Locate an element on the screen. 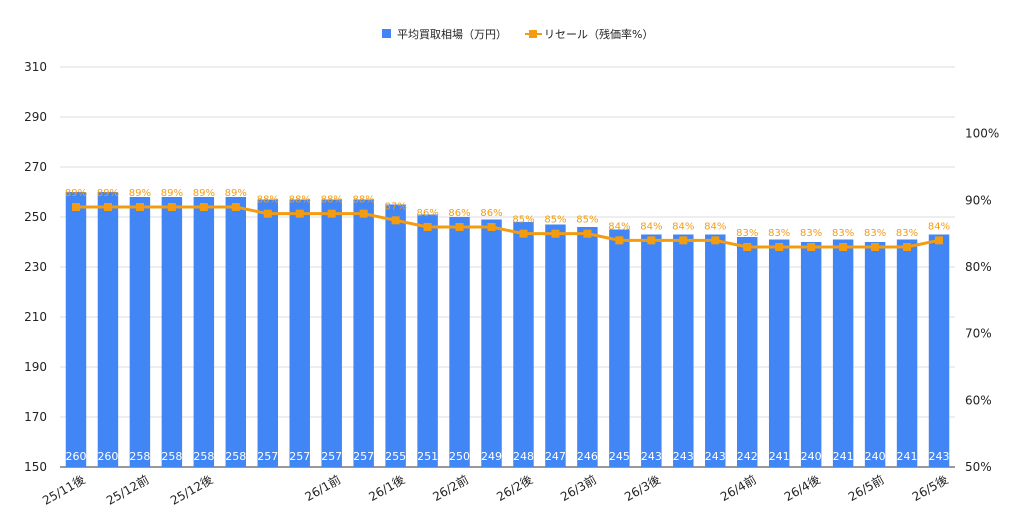 Image resolution: width=1024 pixels, height=528 pixels. line-label-6: 88% is located at coordinates (268, 200).